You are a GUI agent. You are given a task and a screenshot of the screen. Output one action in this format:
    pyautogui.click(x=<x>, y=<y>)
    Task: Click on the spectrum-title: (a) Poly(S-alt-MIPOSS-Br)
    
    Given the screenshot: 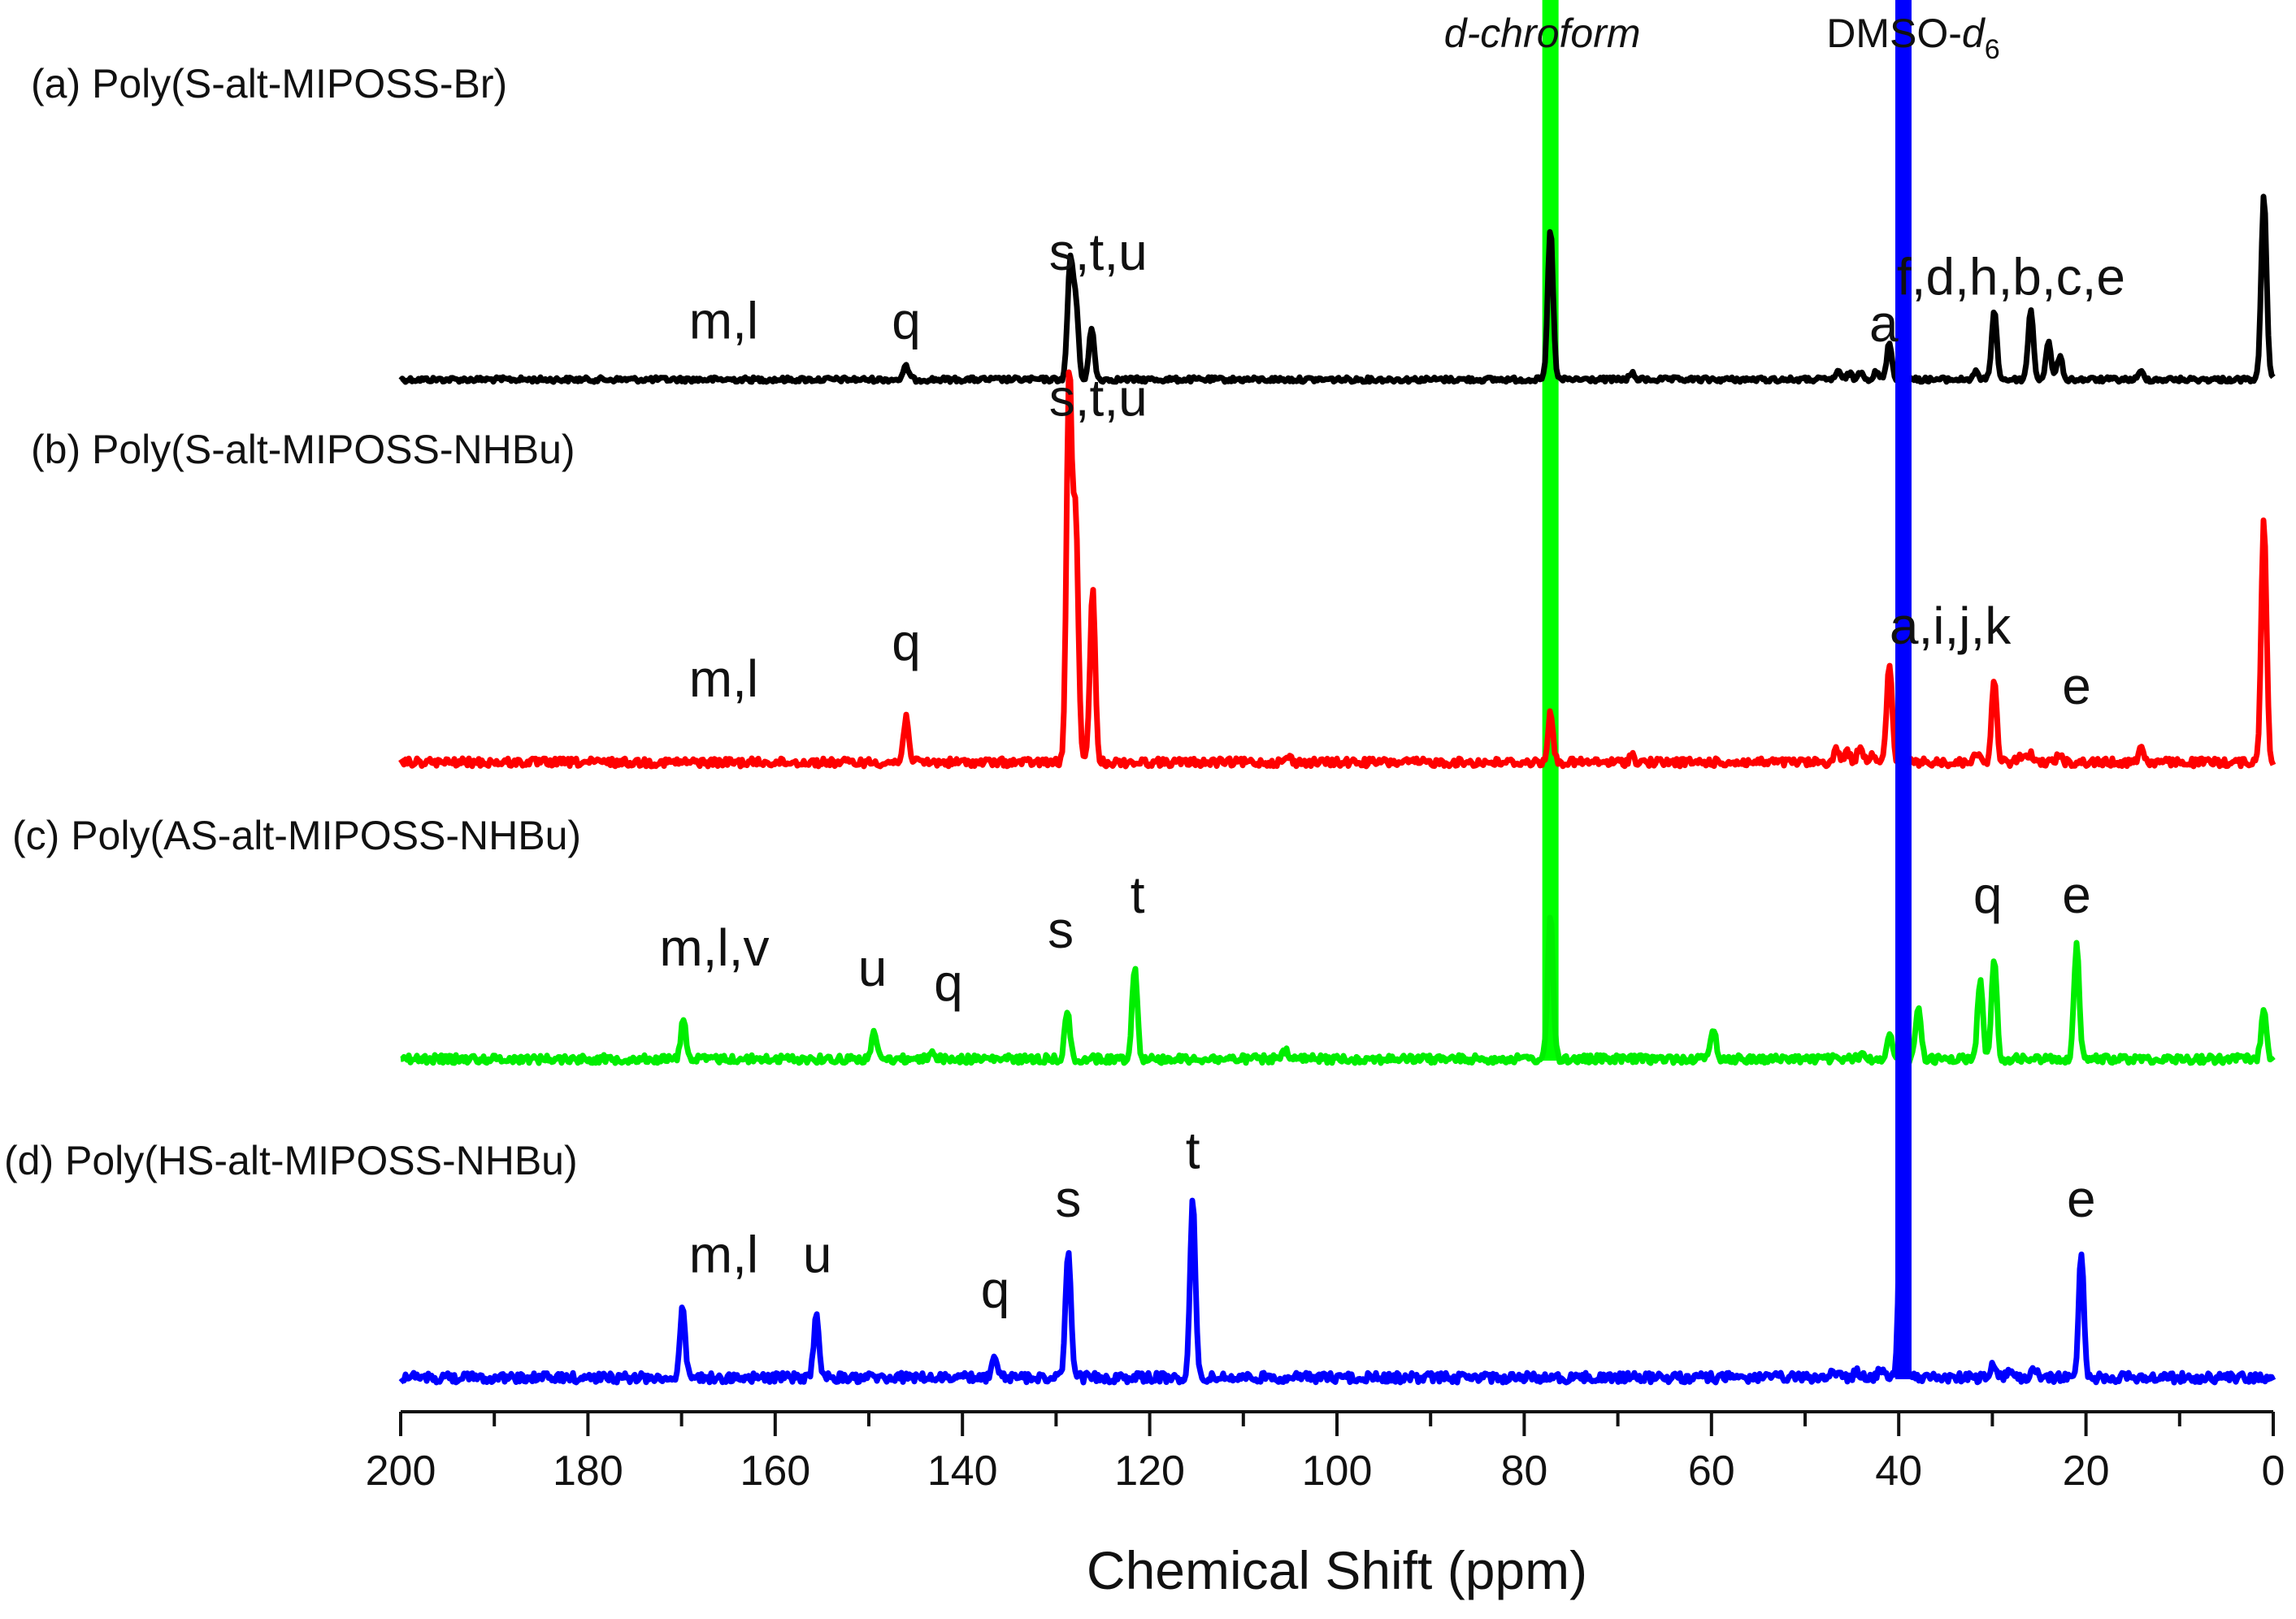 What is the action you would take?
    pyautogui.click(x=269, y=83)
    